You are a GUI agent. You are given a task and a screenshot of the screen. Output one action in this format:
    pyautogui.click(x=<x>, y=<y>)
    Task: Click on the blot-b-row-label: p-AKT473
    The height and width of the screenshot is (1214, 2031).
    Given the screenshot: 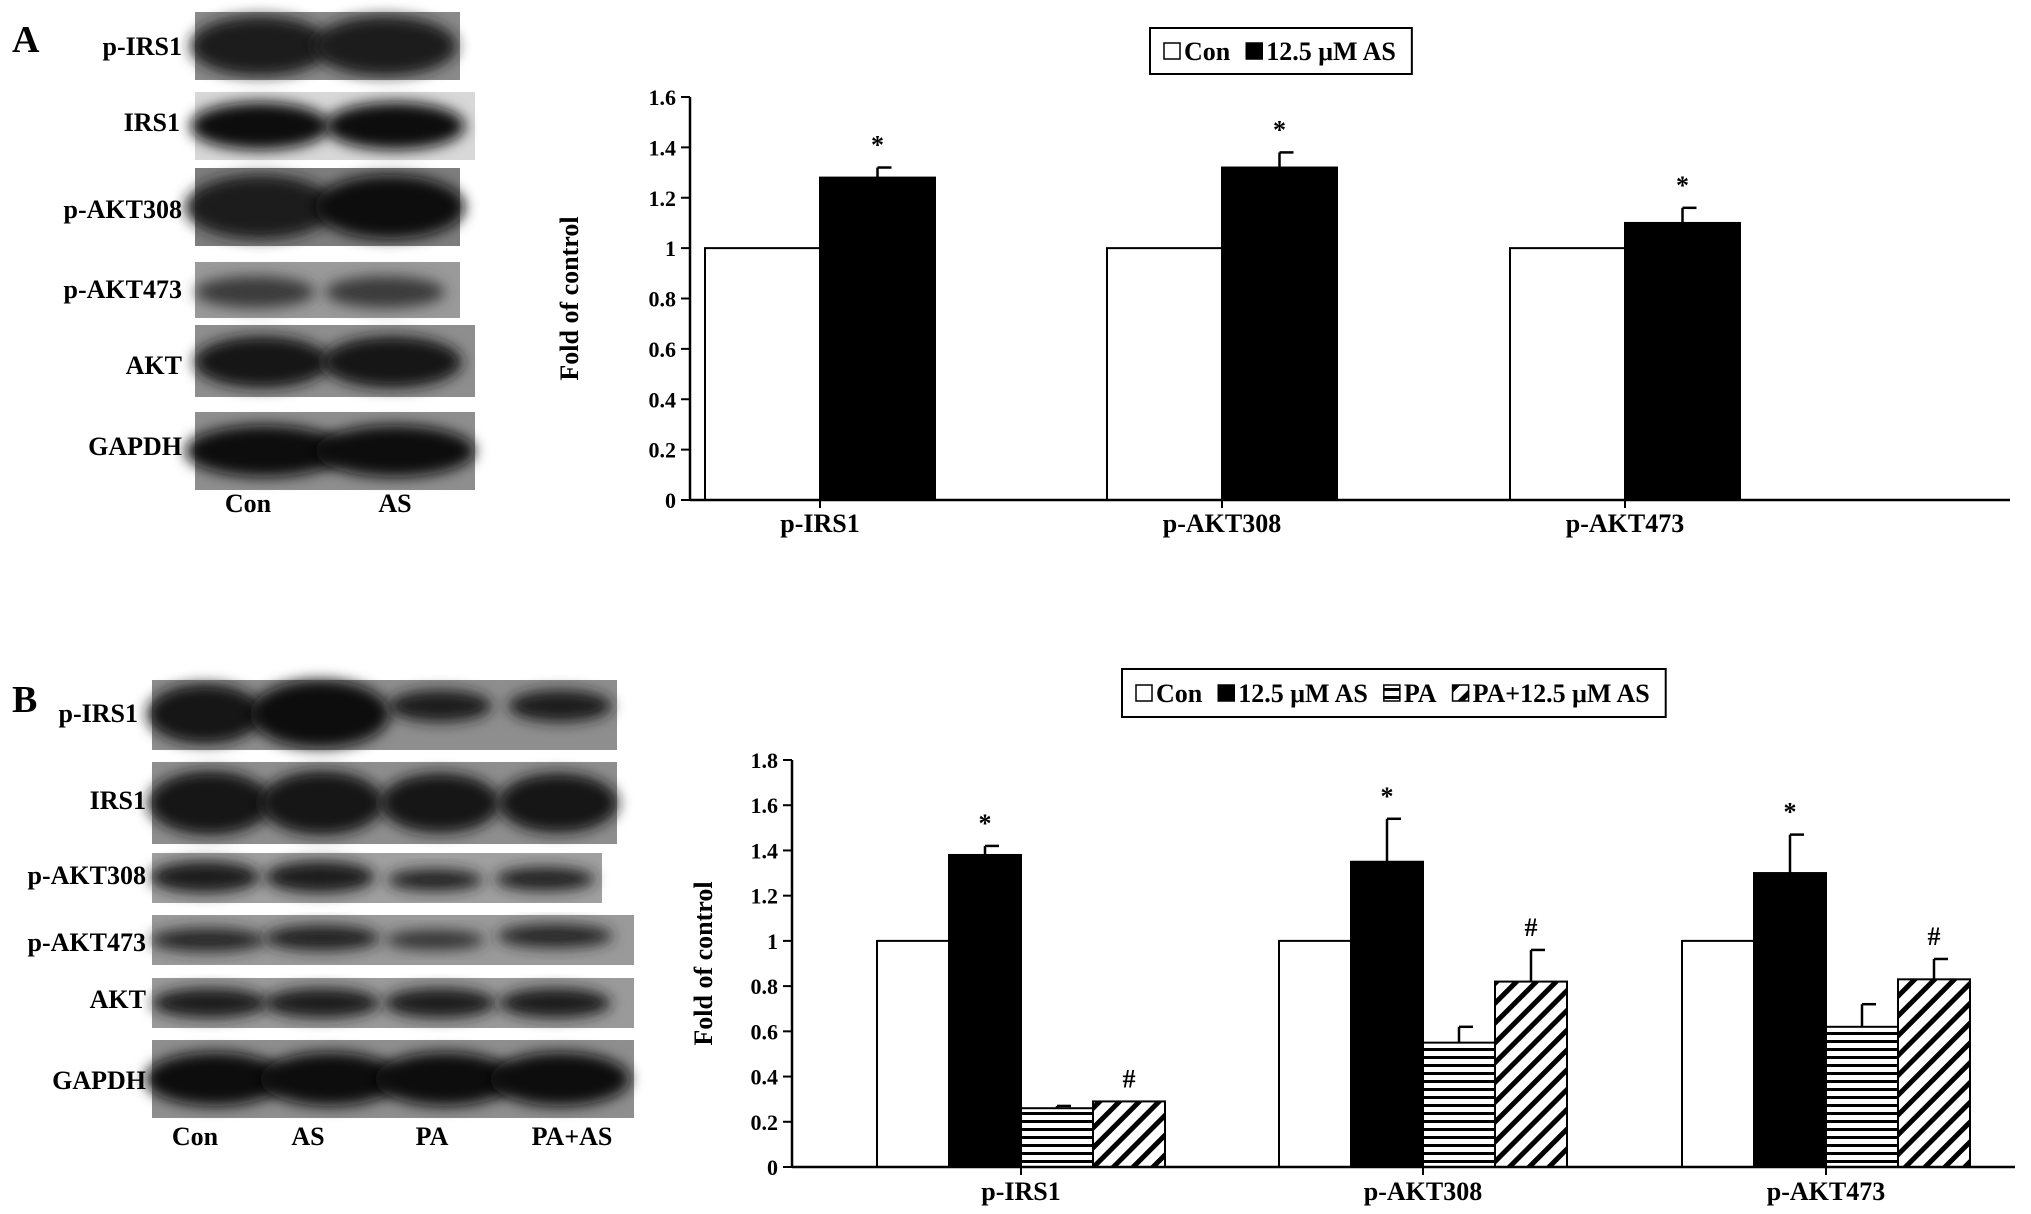 What is the action you would take?
    pyautogui.click(x=87, y=942)
    